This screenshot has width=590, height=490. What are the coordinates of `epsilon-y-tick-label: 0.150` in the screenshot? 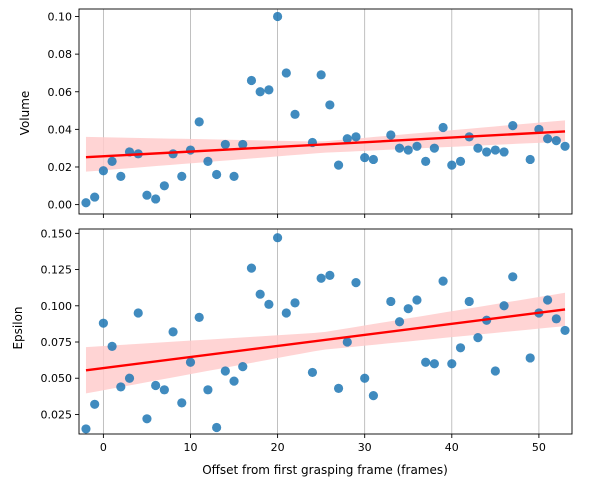 It's located at (57, 233).